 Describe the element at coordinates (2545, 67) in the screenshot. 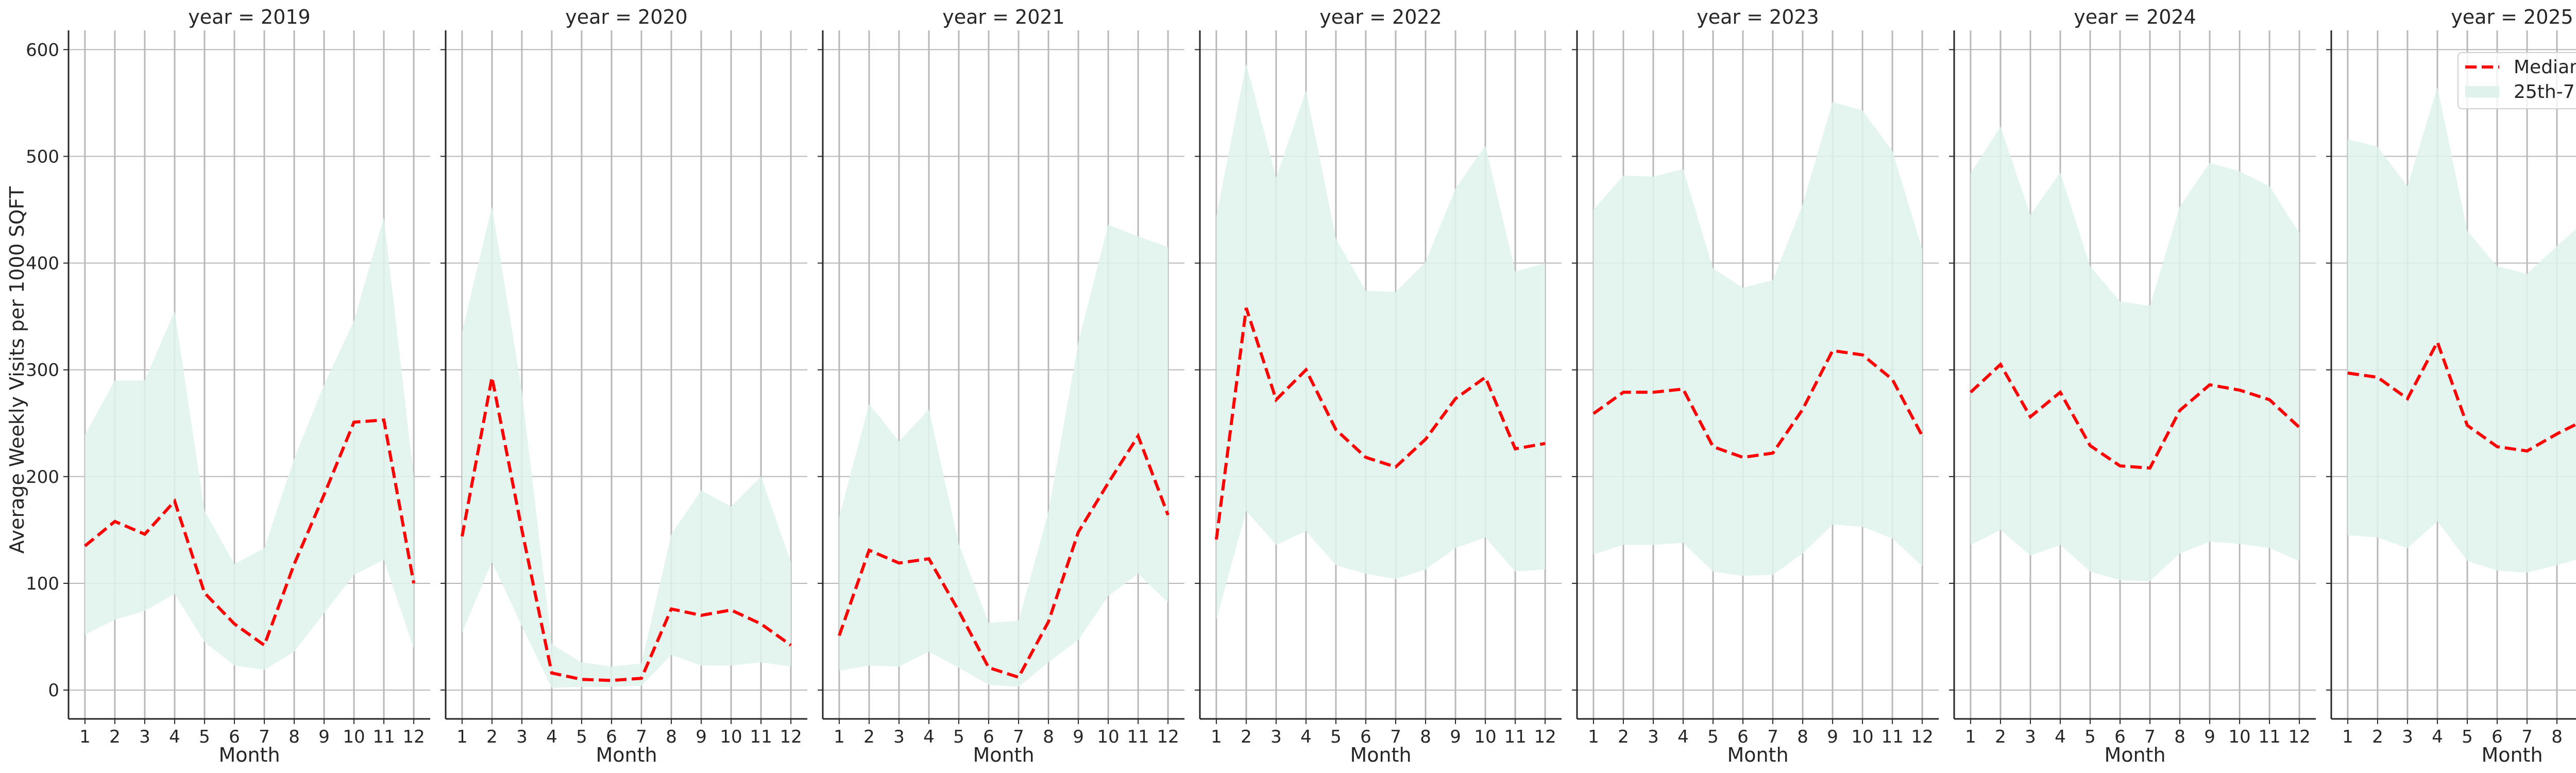

I see `legend-median-label: Median` at that location.